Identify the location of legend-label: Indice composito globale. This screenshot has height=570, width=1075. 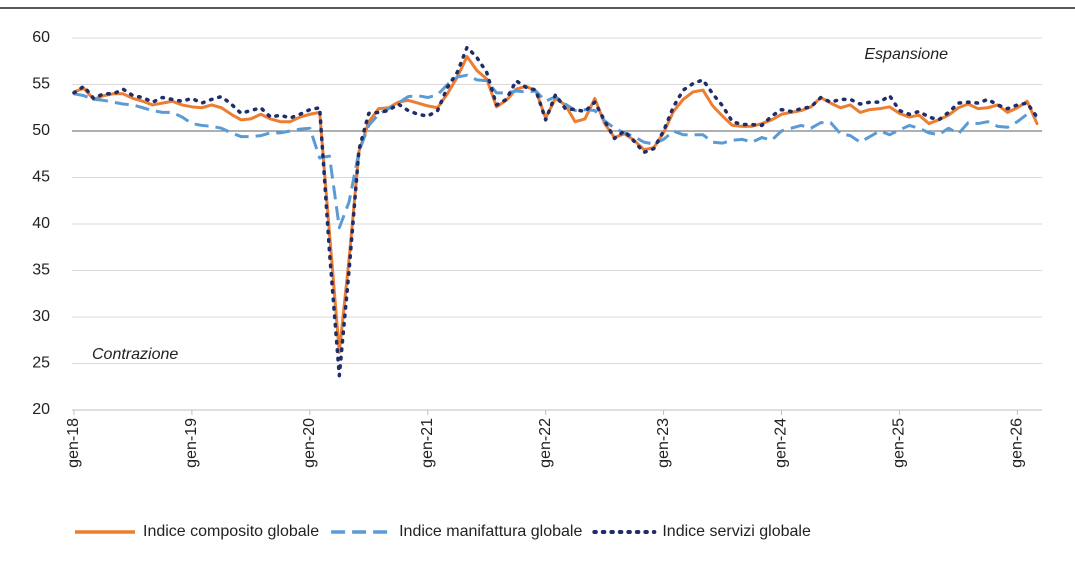
(231, 531).